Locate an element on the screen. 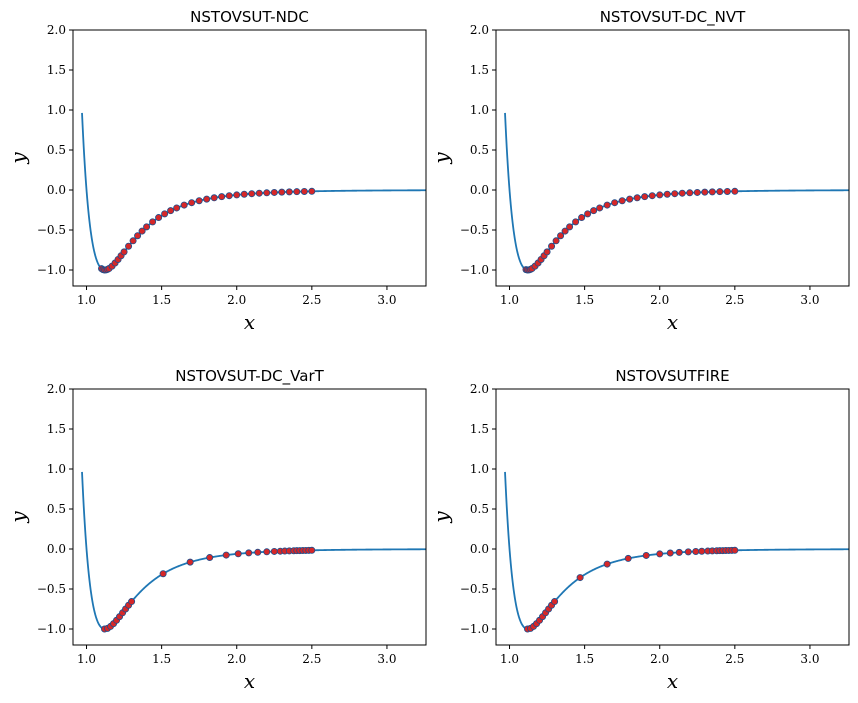 This screenshot has height=703, width=858. lennard-jones-curve is located at coordinates (253, 550).